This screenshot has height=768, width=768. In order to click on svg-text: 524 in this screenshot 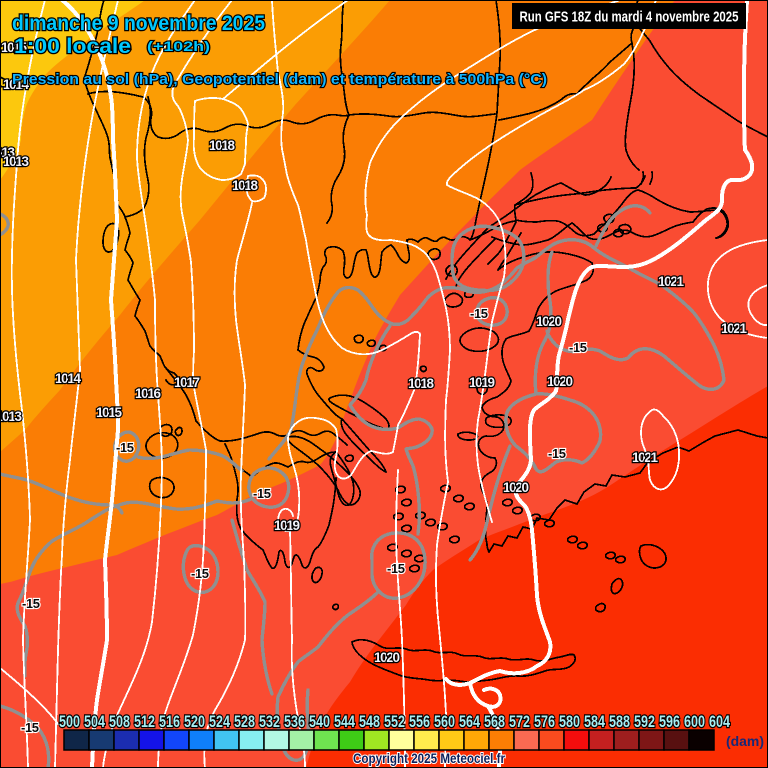, I will do `click(220, 722)`.